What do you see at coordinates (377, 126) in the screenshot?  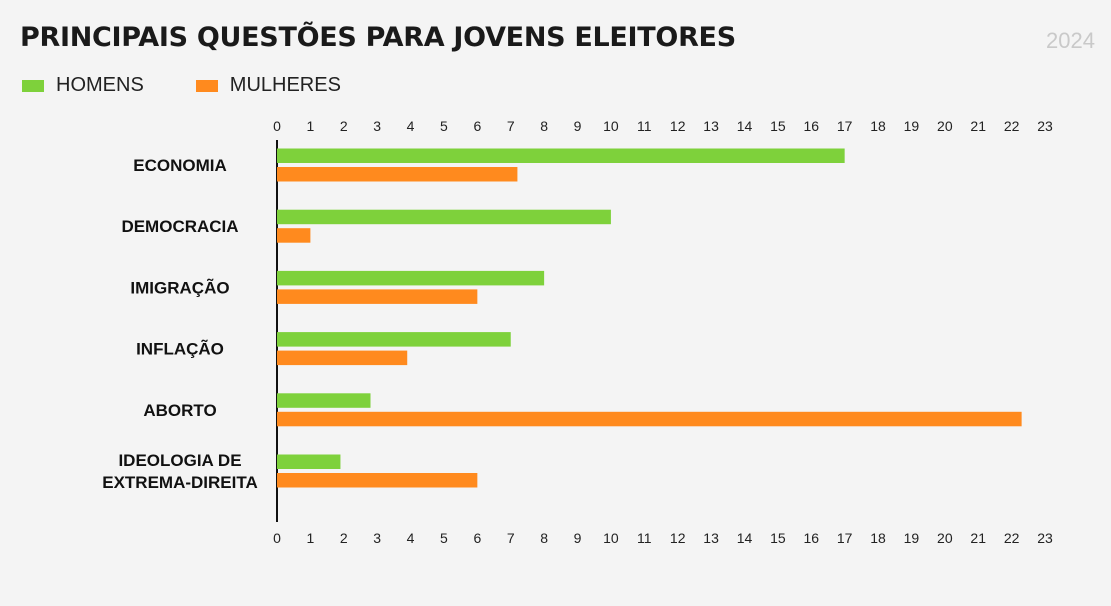 I see `x-tick-label-top: 3` at bounding box center [377, 126].